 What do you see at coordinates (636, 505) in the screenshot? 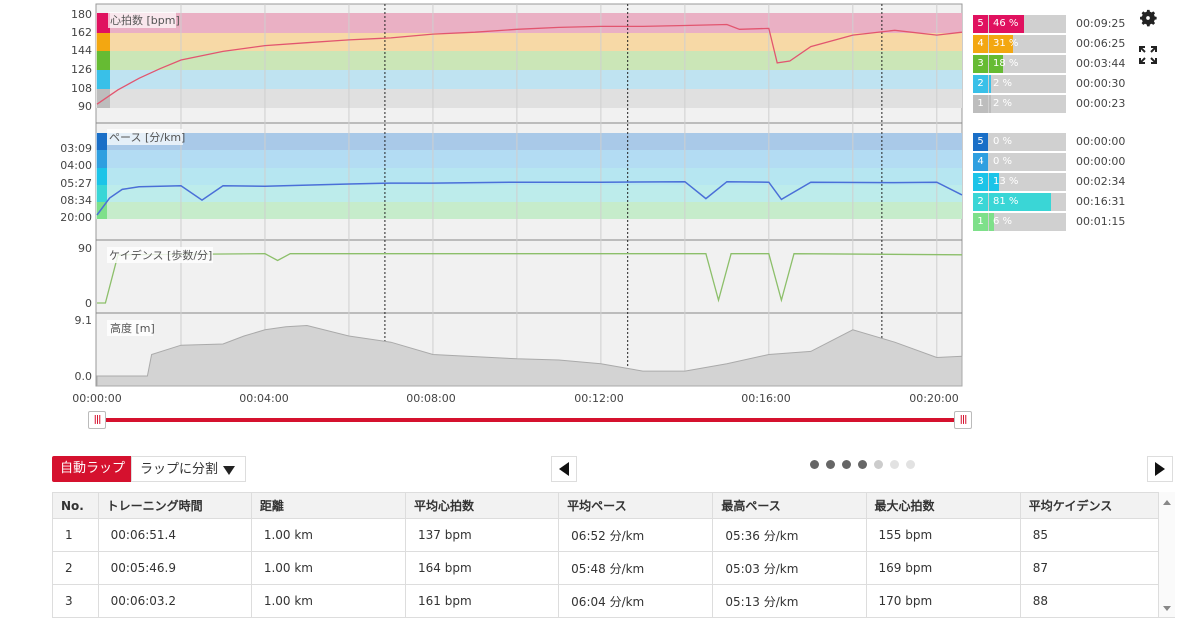
I see `col-header: 平均ペース` at bounding box center [636, 505].